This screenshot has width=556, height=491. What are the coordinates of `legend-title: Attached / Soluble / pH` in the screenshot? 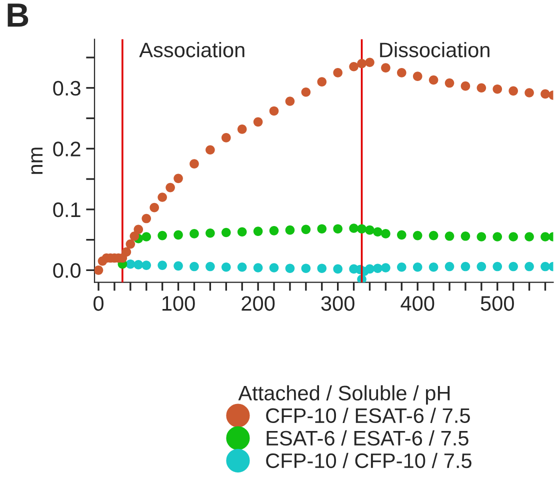 It's located at (344, 395).